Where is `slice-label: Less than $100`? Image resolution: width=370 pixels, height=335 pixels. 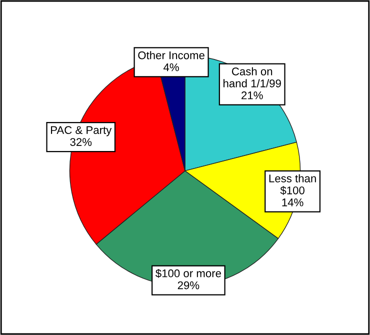
slice-label: Less than $100 is located at coordinates (292, 185).